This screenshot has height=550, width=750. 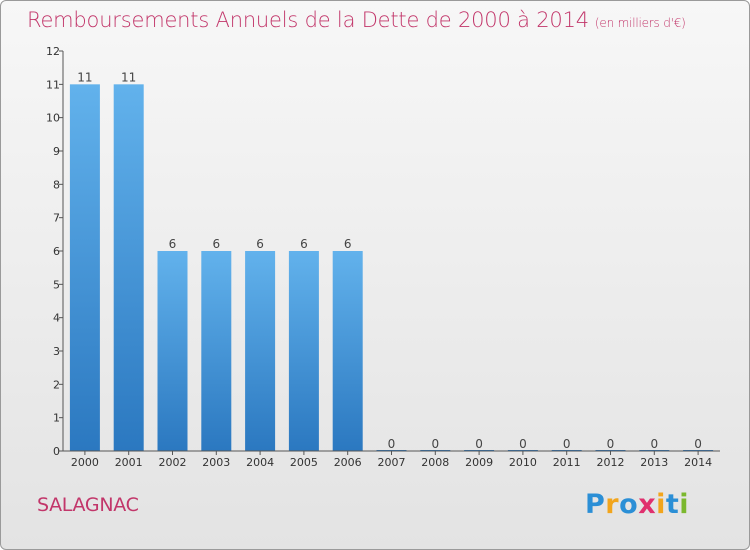 I want to click on bar-2002, so click(x=172, y=351).